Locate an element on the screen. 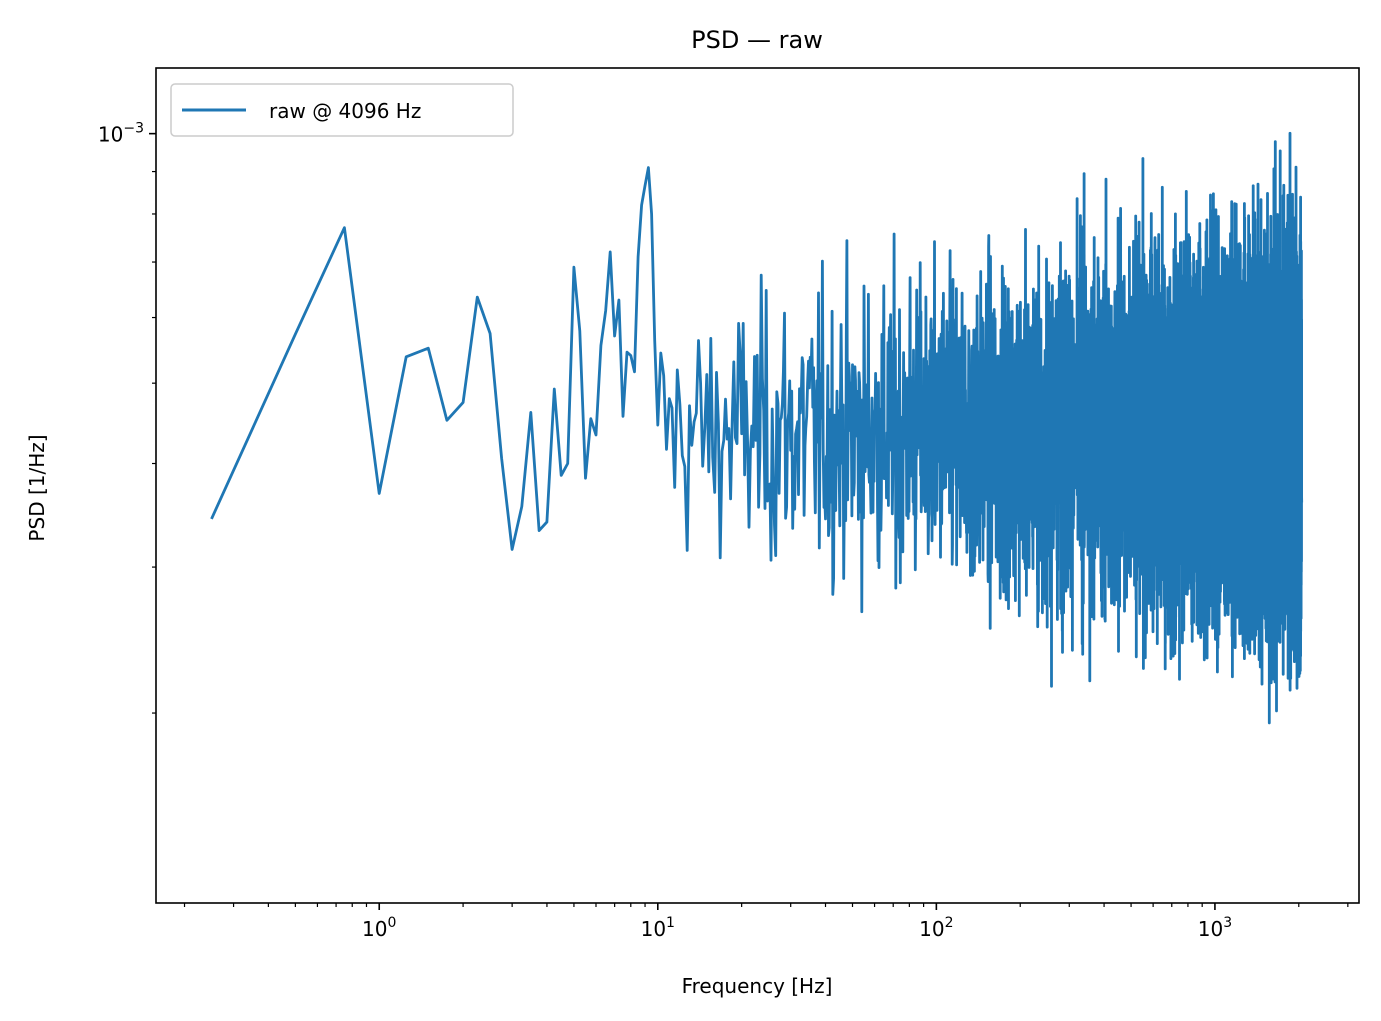 The height and width of the screenshot is (1021, 1381). x-tick-exponent: 3 is located at coordinates (1227, 923).